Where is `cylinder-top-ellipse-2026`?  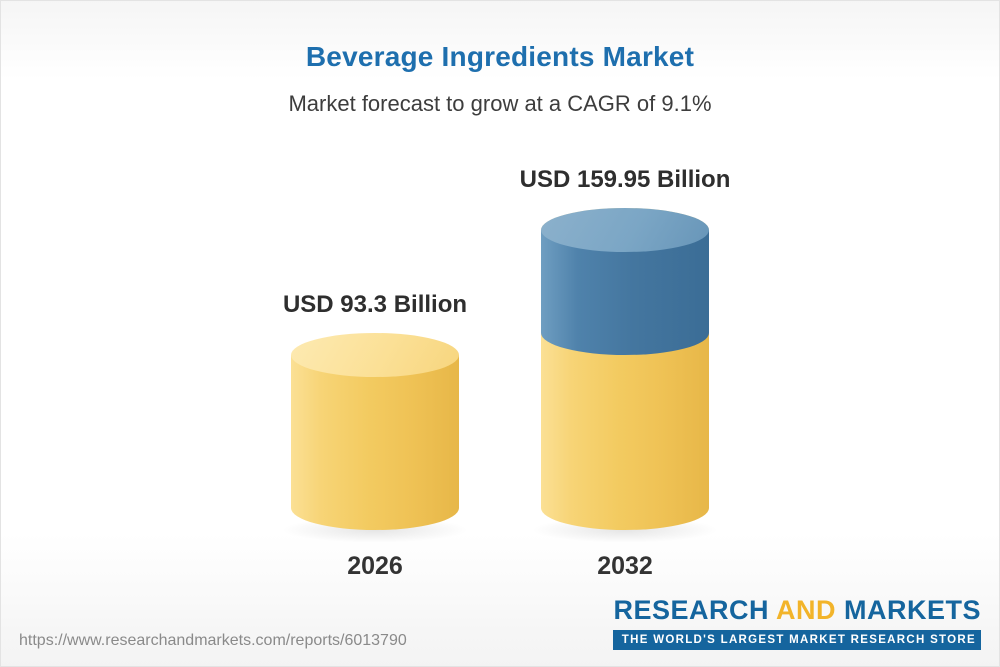 cylinder-top-ellipse-2026 is located at coordinates (375, 355).